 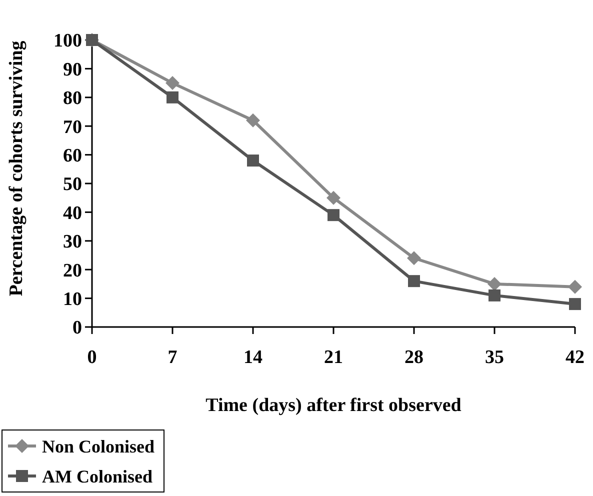 I want to click on y-tick-label: 50, so click(x=72, y=185).